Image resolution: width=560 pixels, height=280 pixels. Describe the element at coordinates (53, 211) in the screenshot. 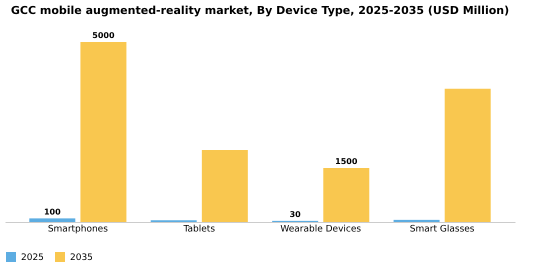

I see `data-label: 100` at that location.